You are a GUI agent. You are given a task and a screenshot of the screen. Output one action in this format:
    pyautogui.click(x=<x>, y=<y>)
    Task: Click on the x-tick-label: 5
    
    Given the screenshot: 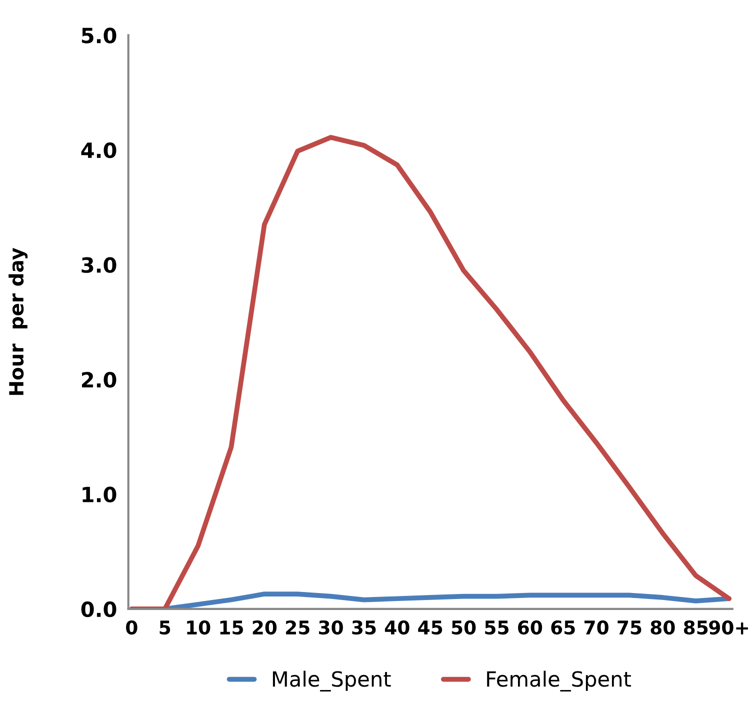 What is the action you would take?
    pyautogui.click(x=165, y=627)
    